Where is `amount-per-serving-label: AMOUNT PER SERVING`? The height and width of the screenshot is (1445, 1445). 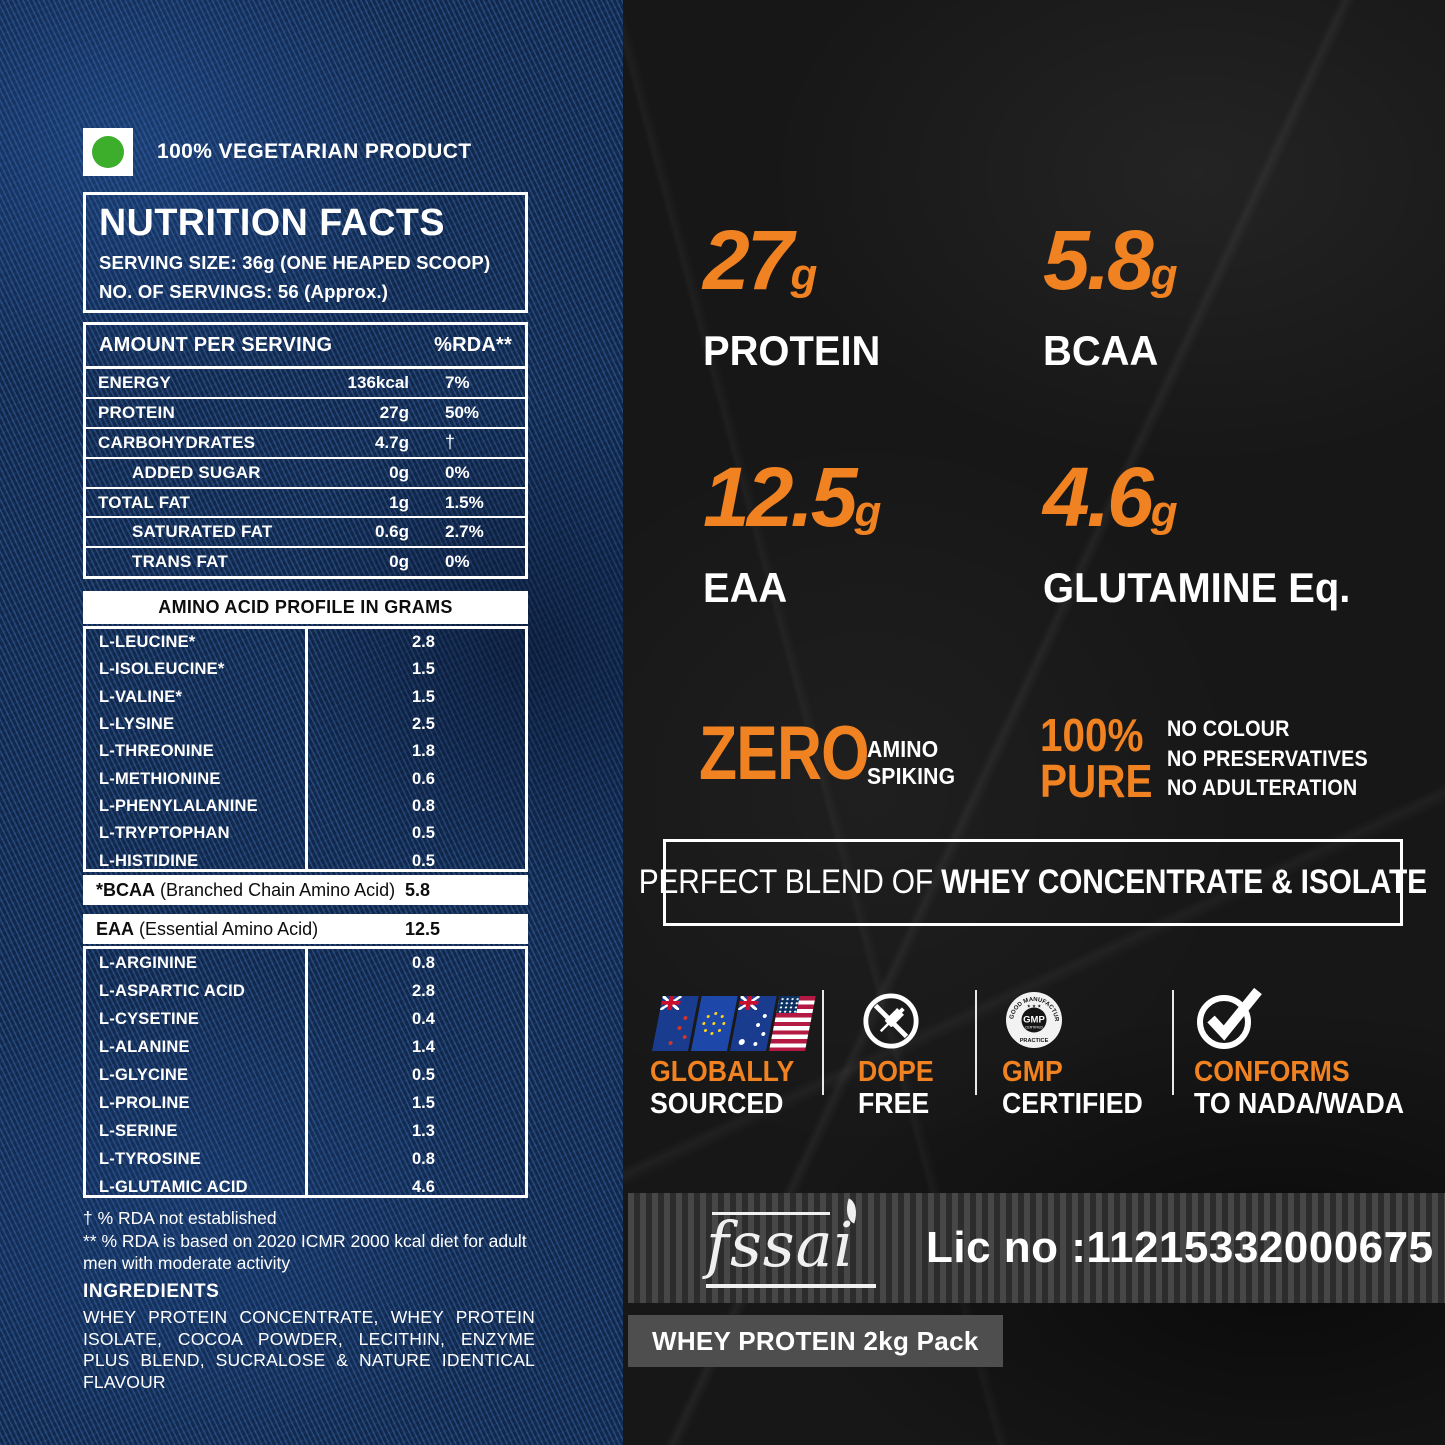 amount-per-serving-label: AMOUNT PER SERVING is located at coordinates (216, 345).